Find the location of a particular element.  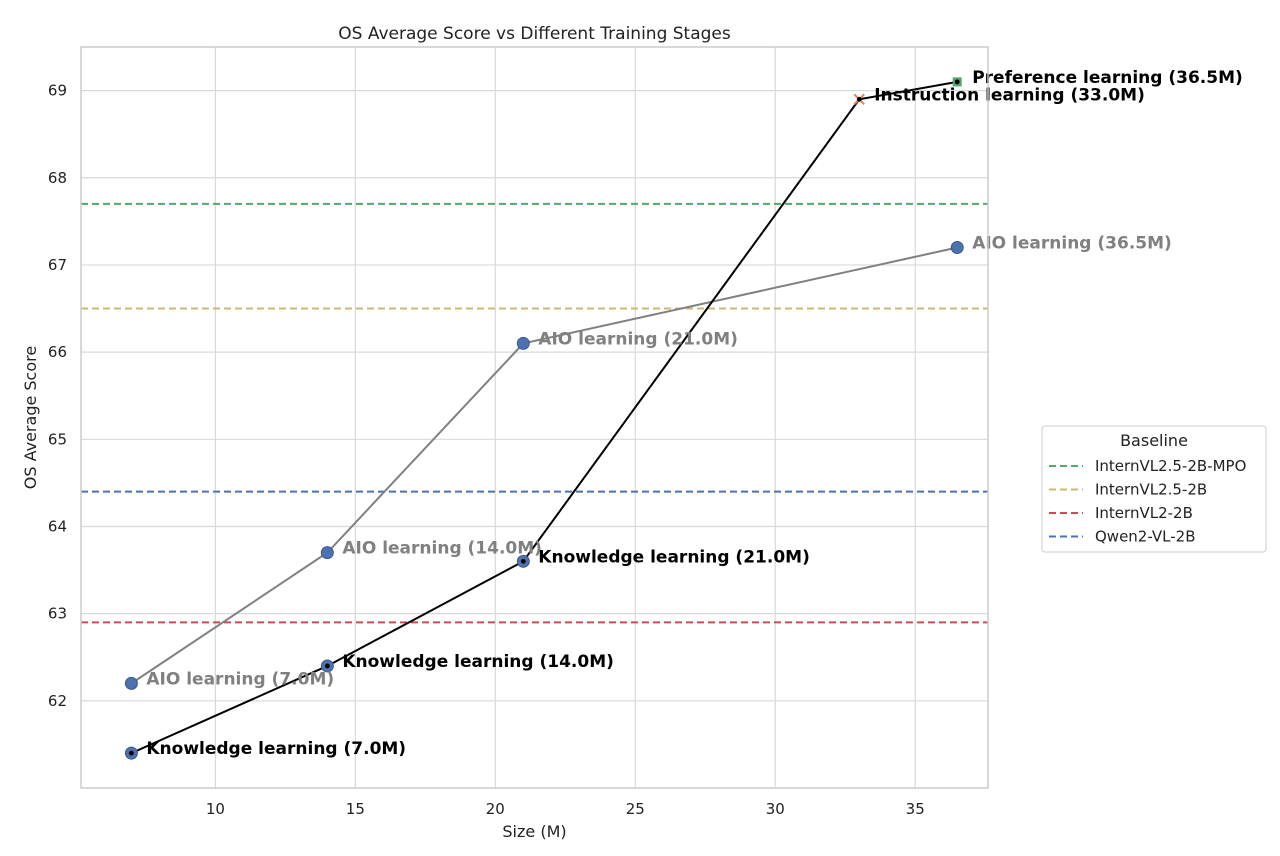

legend-label: InternVL2-2B is located at coordinates (1144, 513).